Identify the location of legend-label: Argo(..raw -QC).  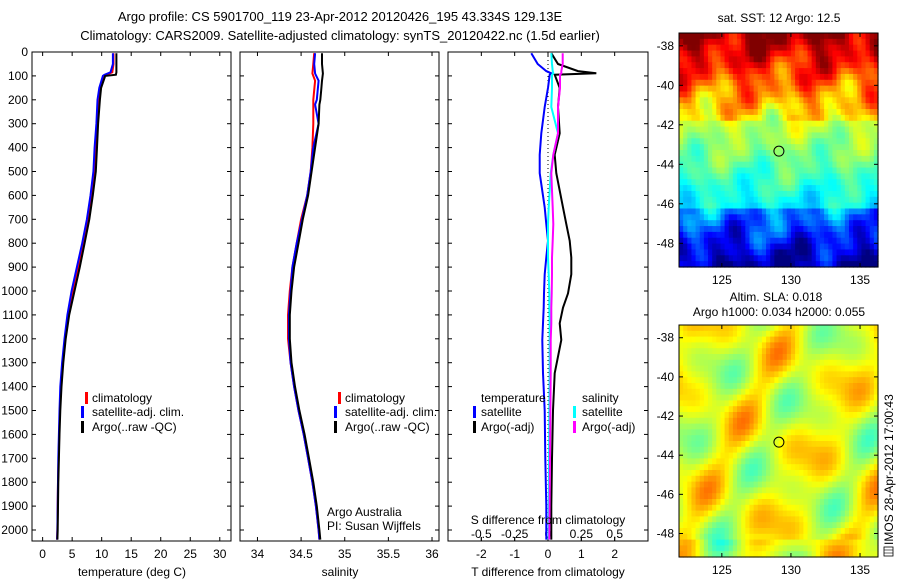
(134, 427).